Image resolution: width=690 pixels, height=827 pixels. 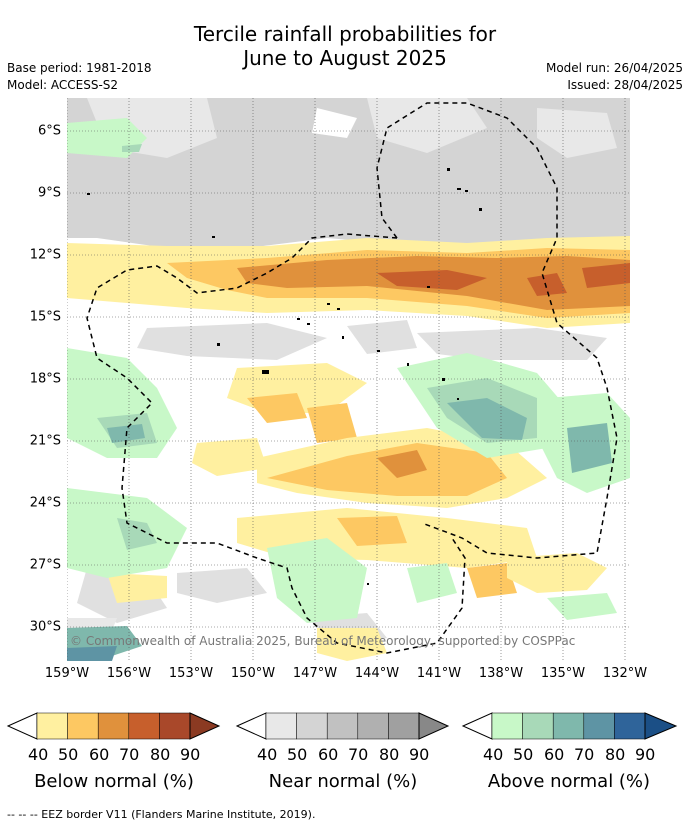 What do you see at coordinates (79, 77) in the screenshot?
I see `meta-left: Base period: 1981-2018 Model: ACCESS-S2` at bounding box center [79, 77].